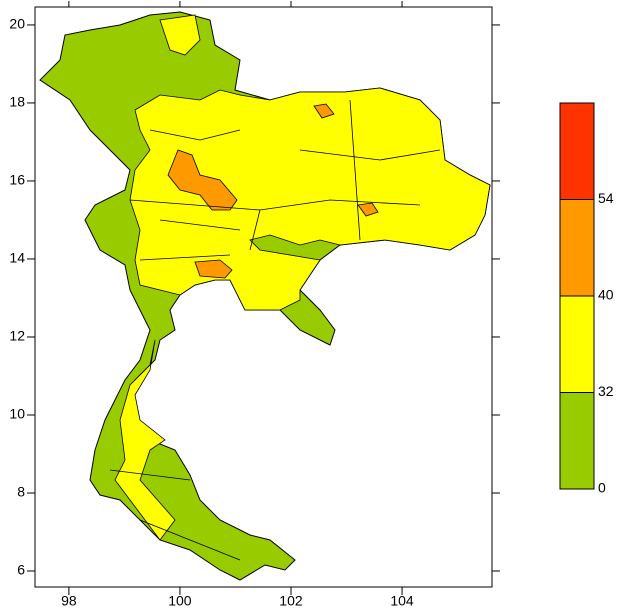 This screenshot has height=610, width=620. I want to click on x-tick-label: 102, so click(291, 601).